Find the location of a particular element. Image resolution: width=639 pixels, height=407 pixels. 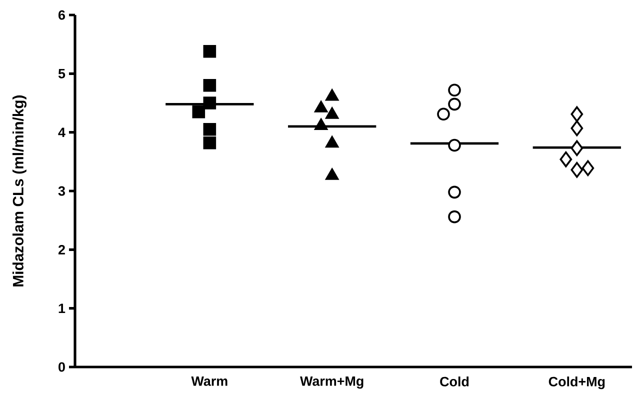

y-tick-label: 3 is located at coordinates (61, 191).